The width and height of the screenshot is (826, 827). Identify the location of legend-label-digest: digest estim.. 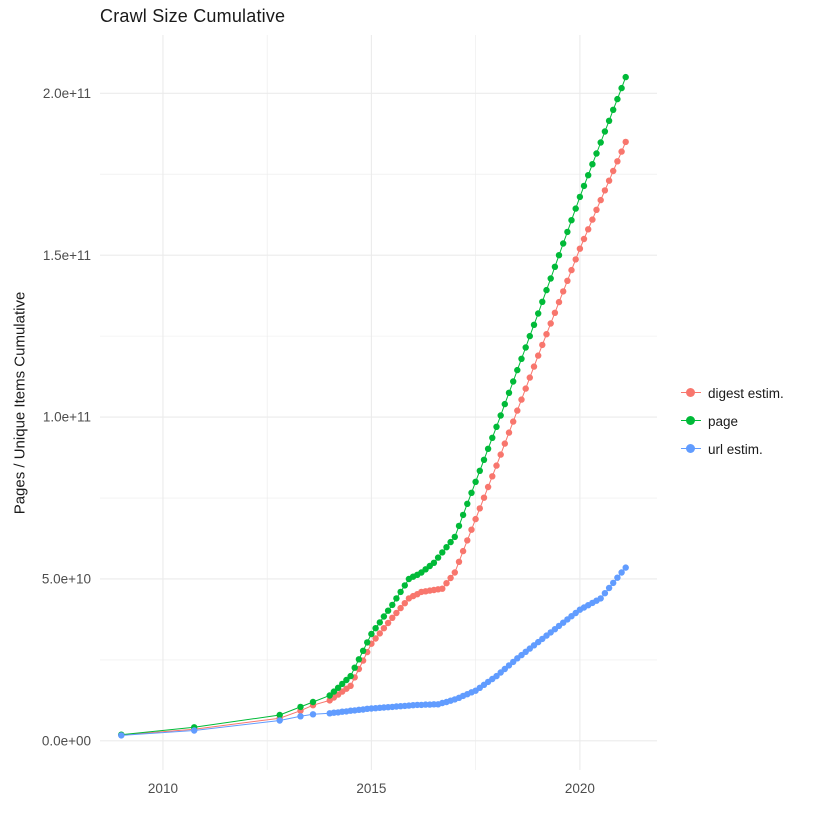
(746, 393).